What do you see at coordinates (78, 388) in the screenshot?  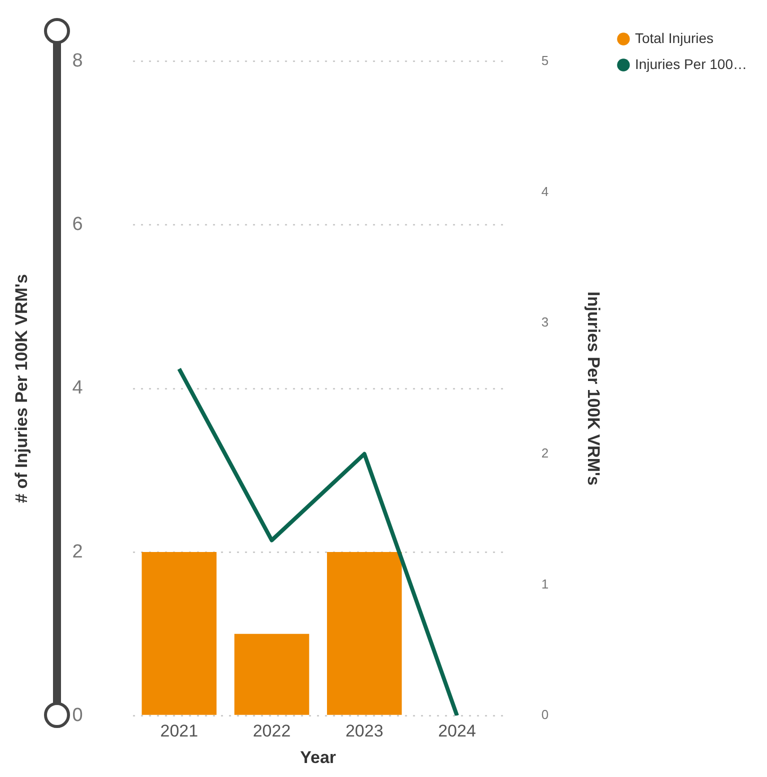 I see `y-tick-label: 4` at bounding box center [78, 388].